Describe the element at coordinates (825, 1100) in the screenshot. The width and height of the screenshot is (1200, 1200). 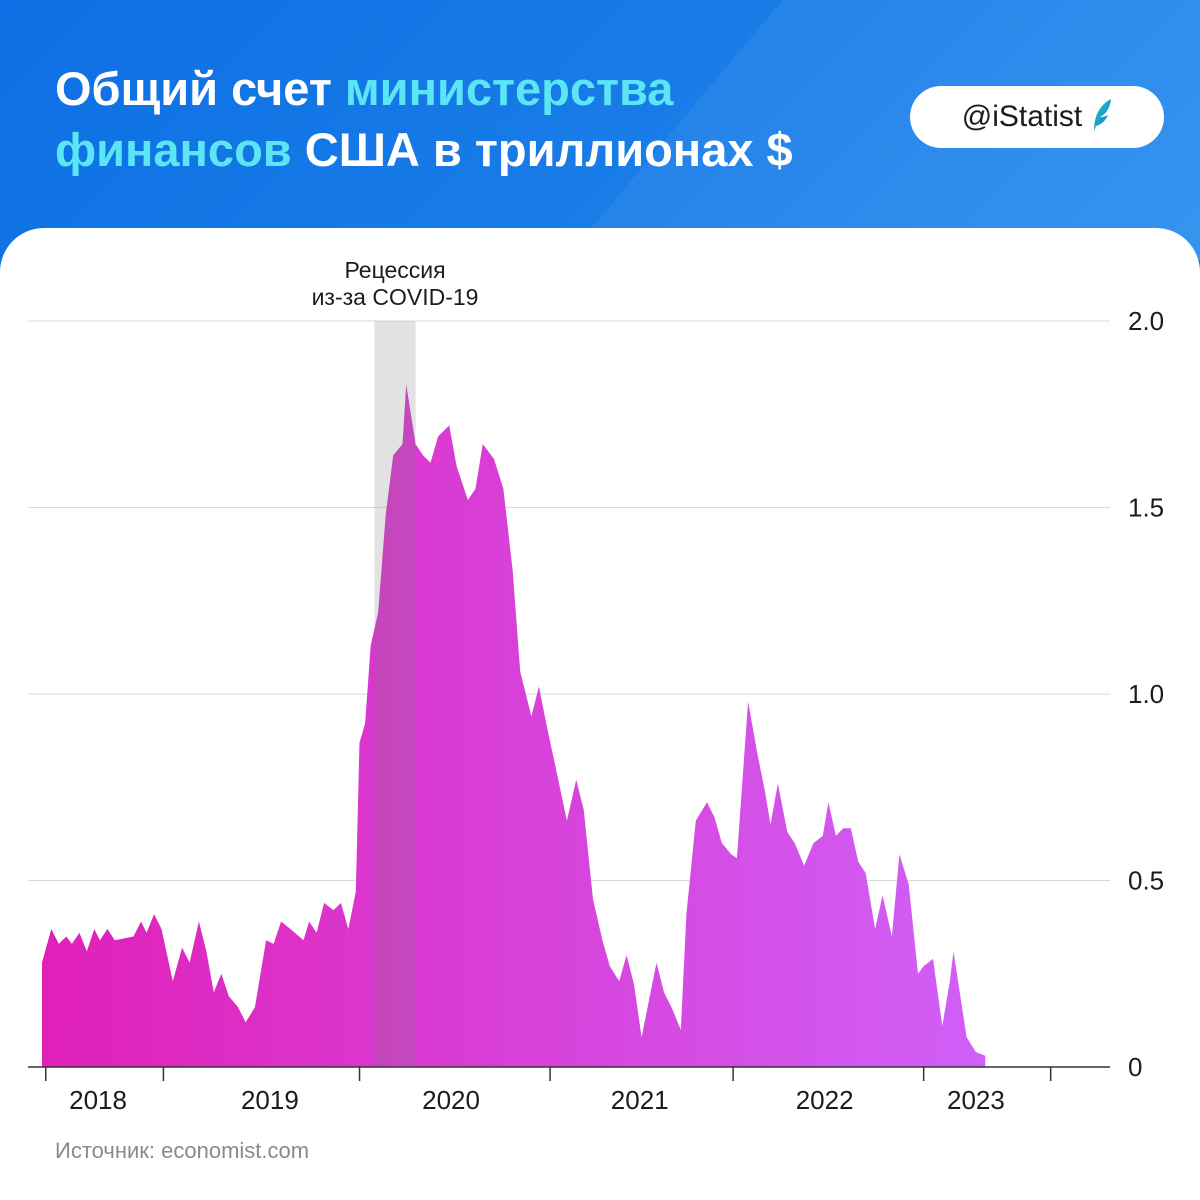
I see `x-tick-label: 2022` at that location.